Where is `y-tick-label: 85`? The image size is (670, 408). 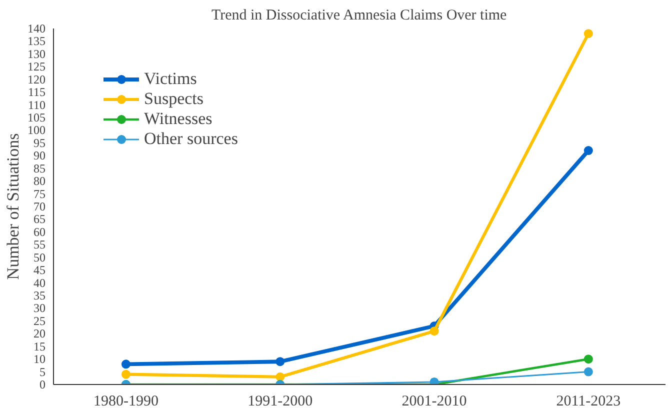 y-tick-label: 85 is located at coordinates (40, 168).